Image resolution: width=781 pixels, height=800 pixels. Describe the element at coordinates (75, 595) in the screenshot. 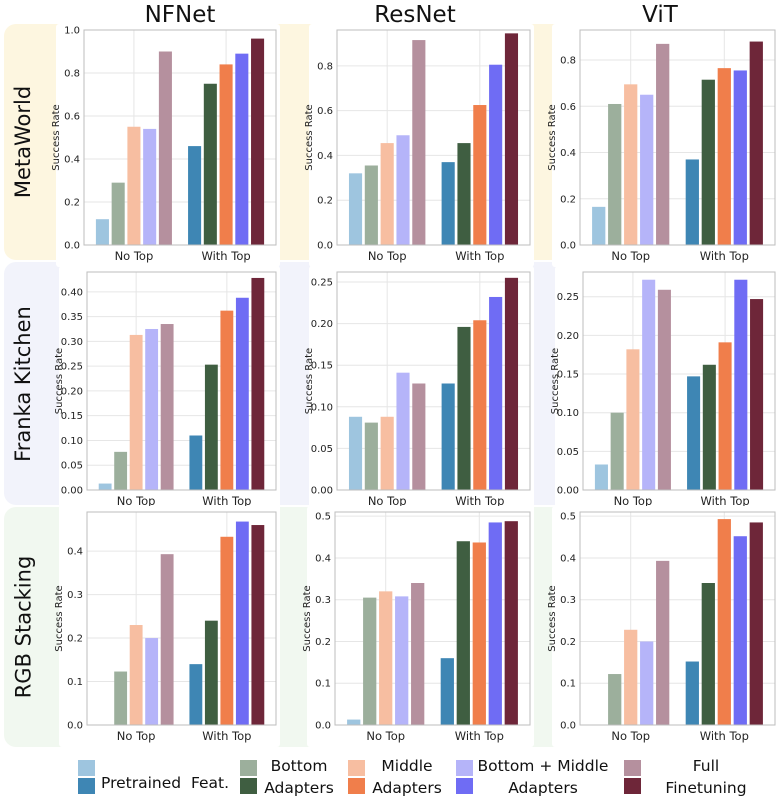

I see `rgb-nfnet-ytick-label-3: 0.3` at that location.